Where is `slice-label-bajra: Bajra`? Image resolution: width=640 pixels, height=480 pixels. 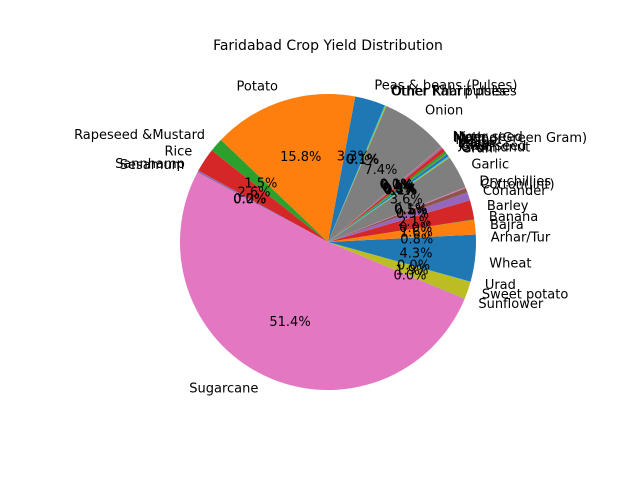 slice-label-bajra: Bajra is located at coordinates (507, 225).